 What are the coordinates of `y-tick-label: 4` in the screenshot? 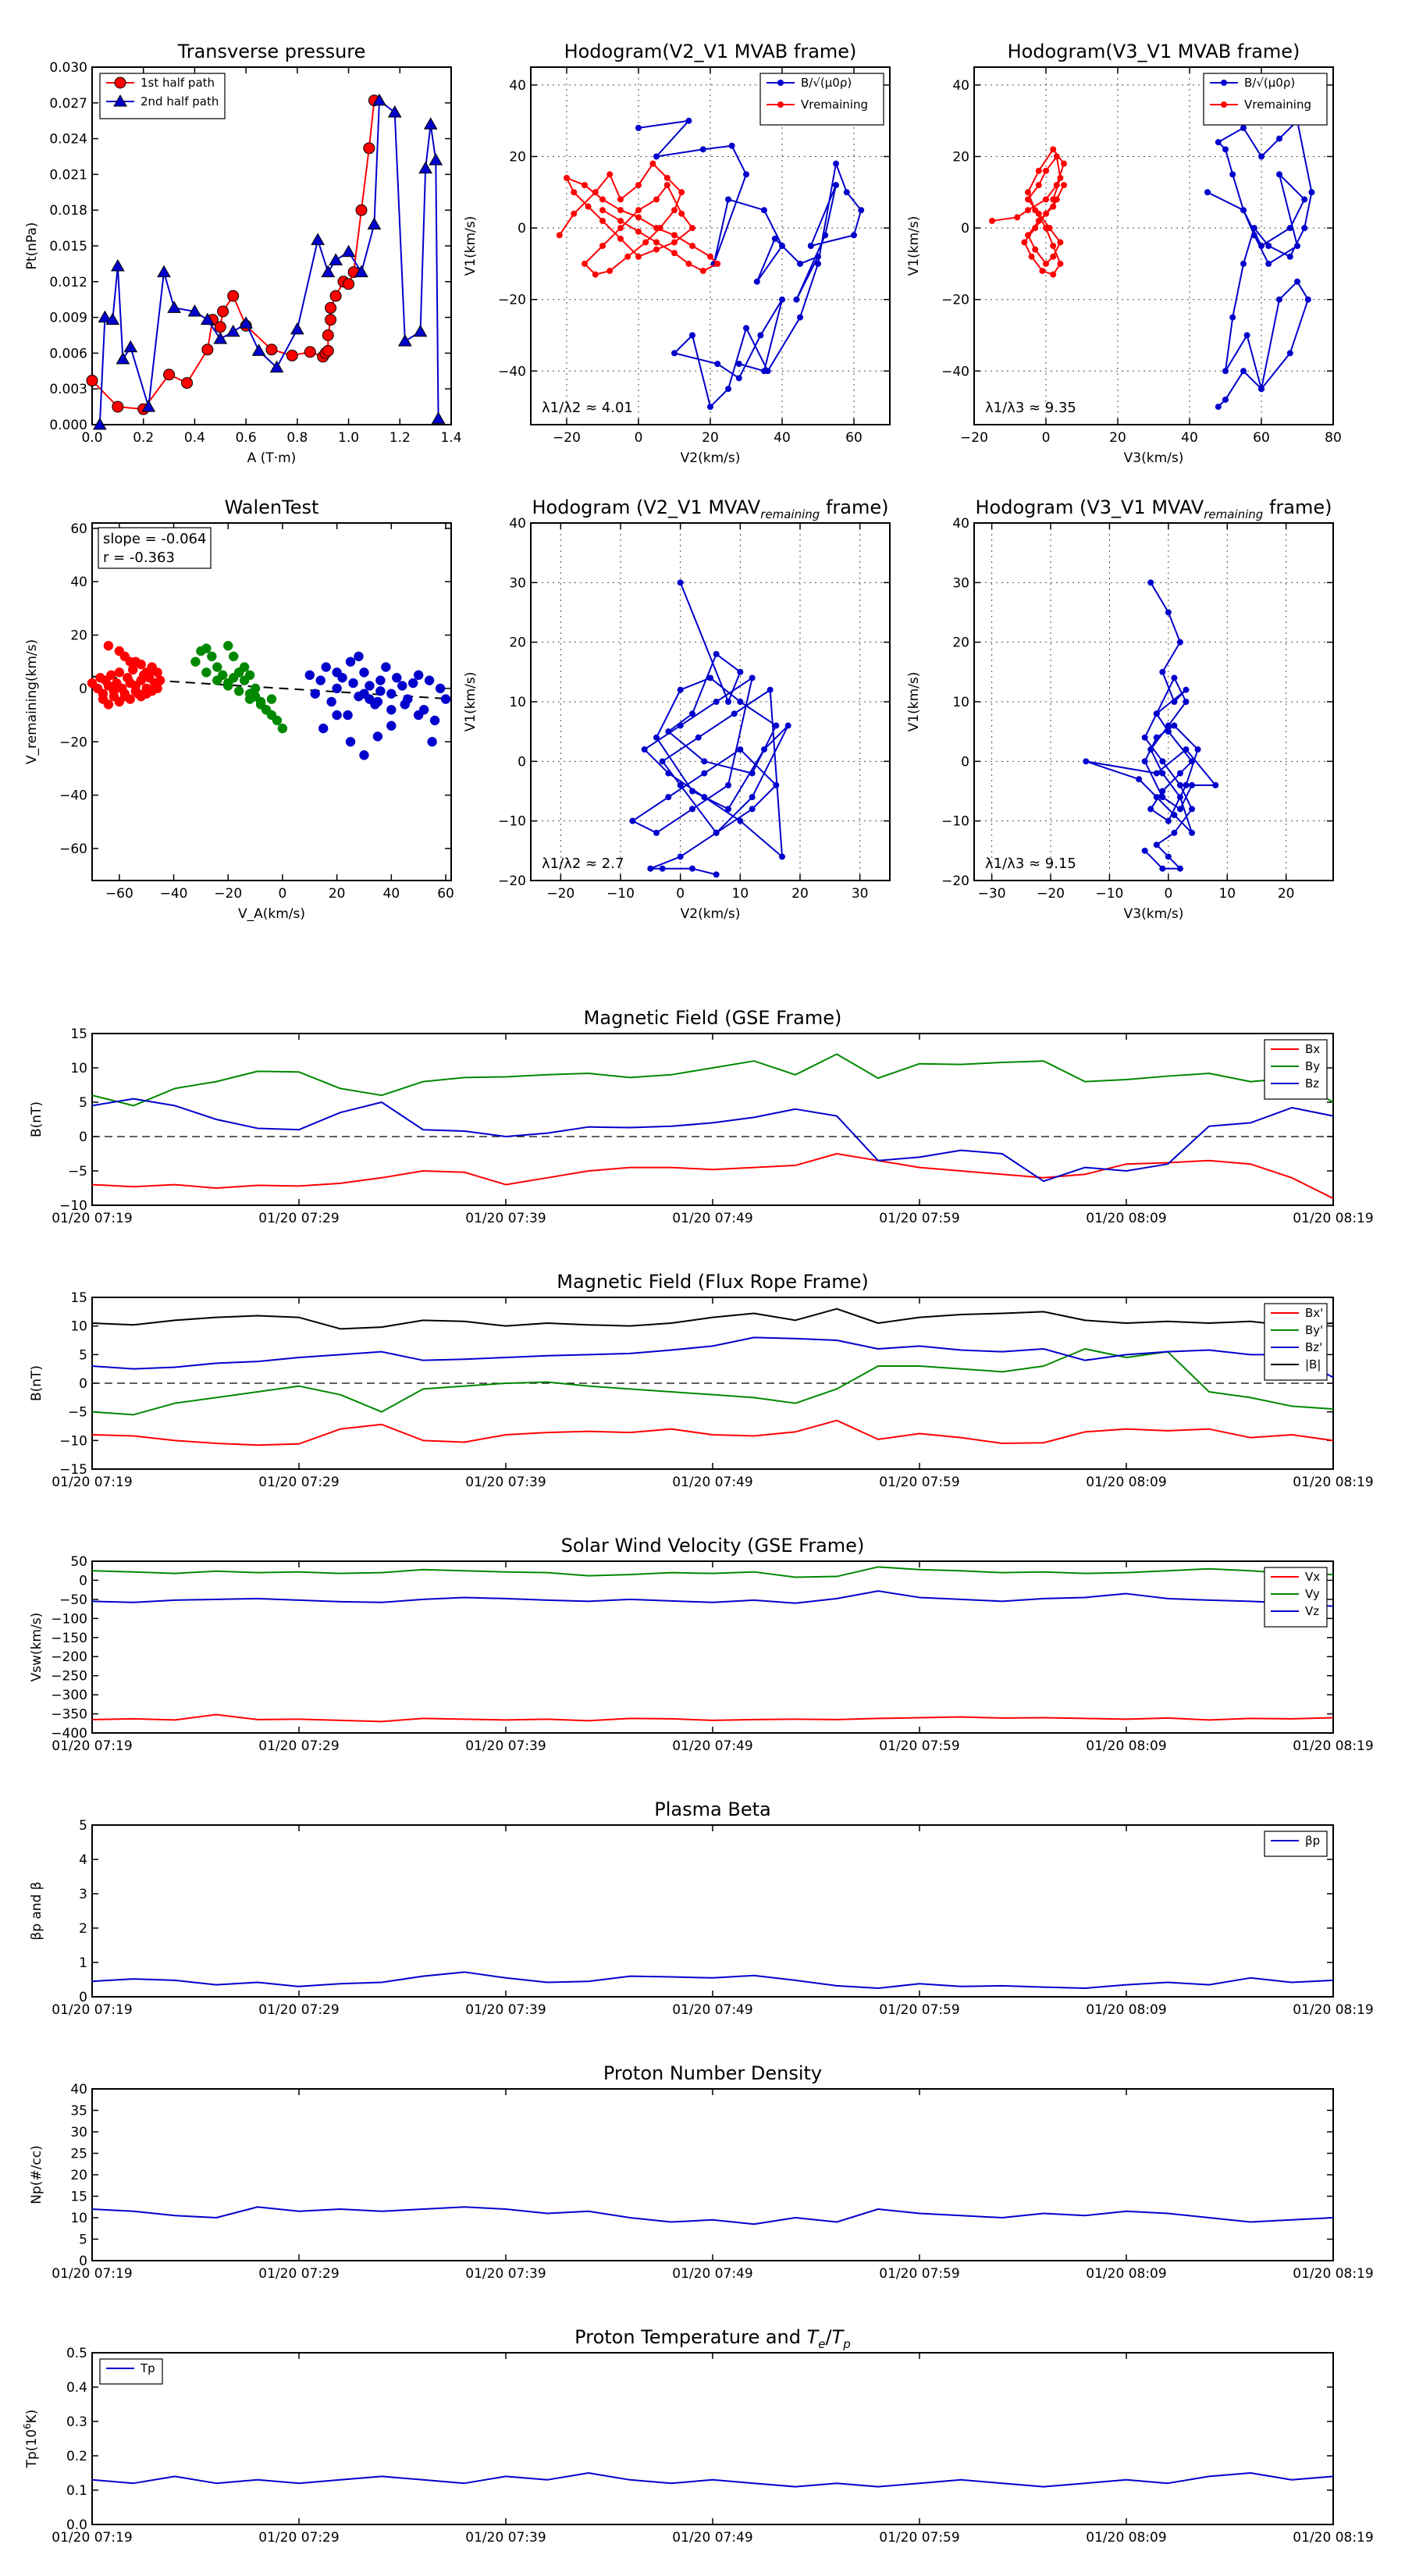 It's located at (83, 1860).